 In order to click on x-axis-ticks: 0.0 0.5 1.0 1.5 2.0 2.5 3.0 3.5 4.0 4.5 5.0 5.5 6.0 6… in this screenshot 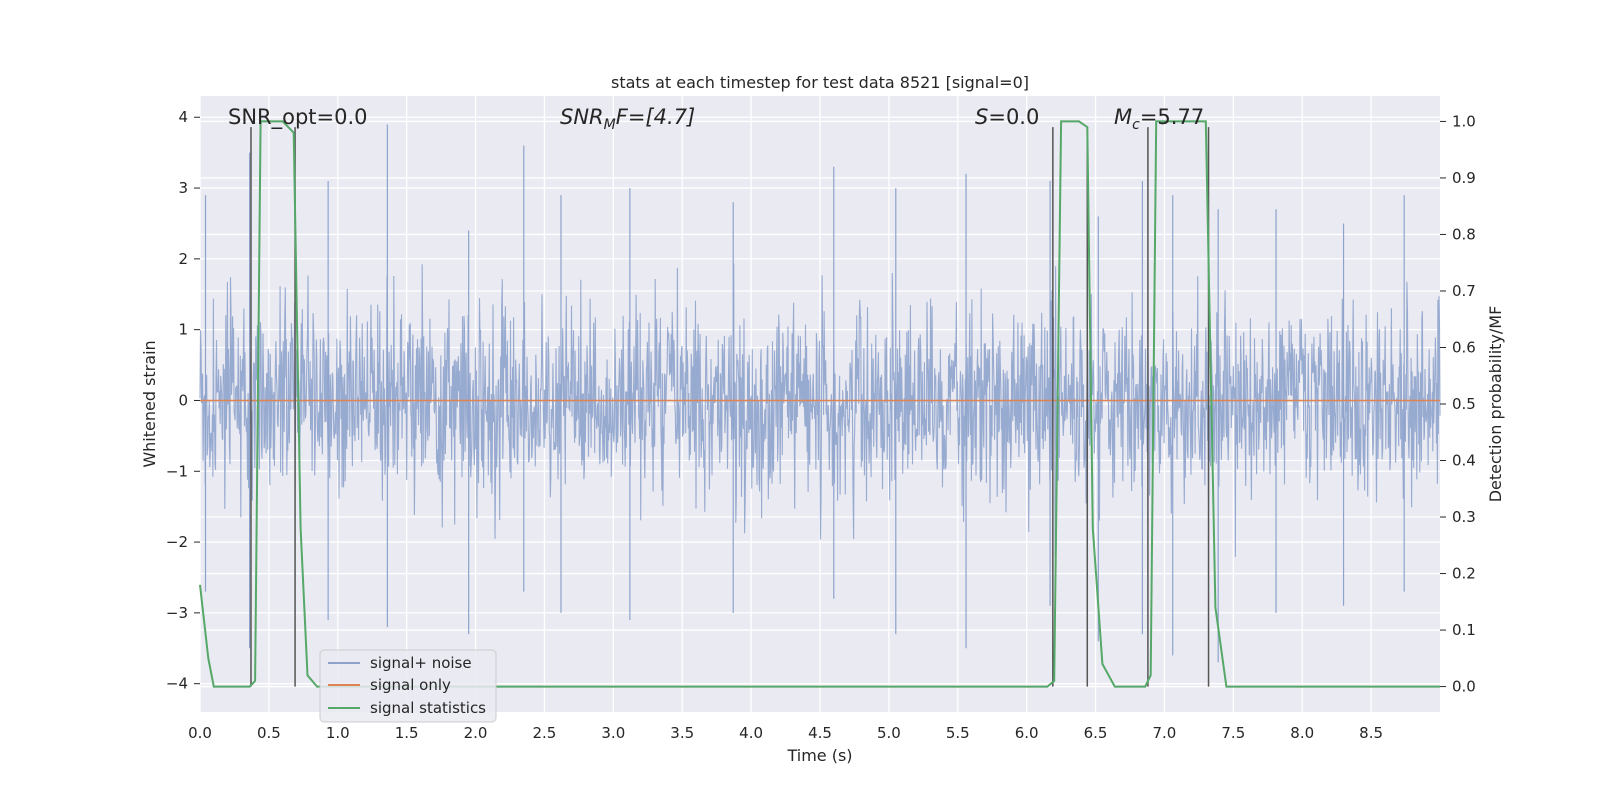, I will do `click(785, 733)`.